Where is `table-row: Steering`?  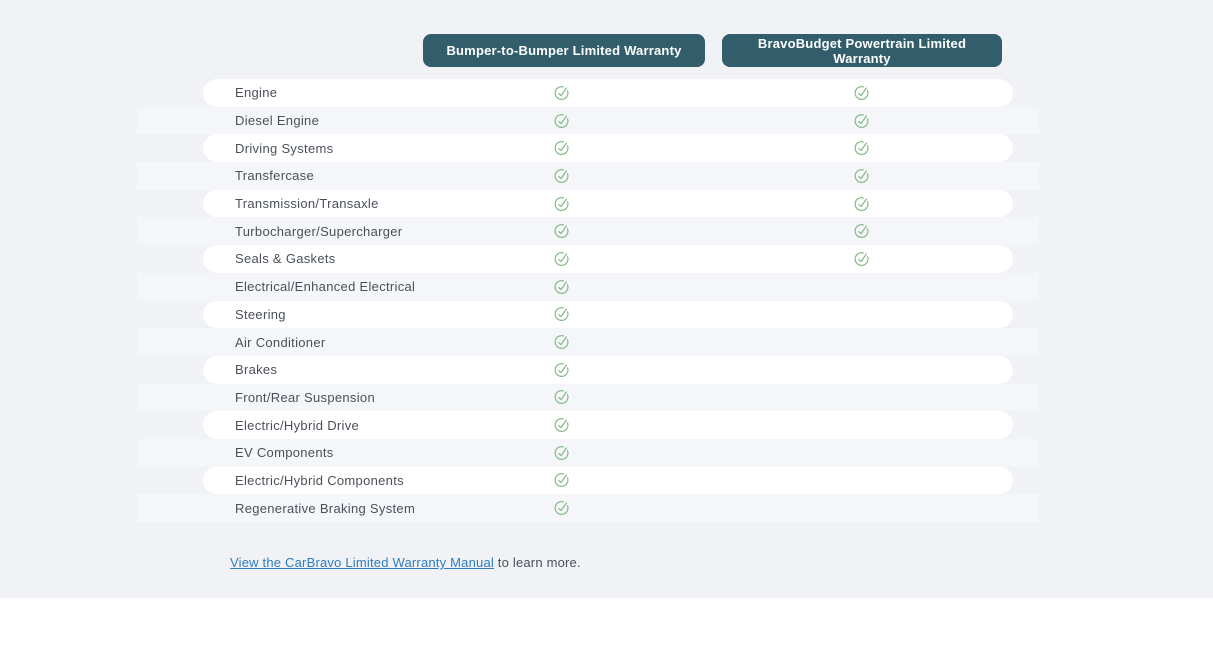
table-row: Steering is located at coordinates (608, 314).